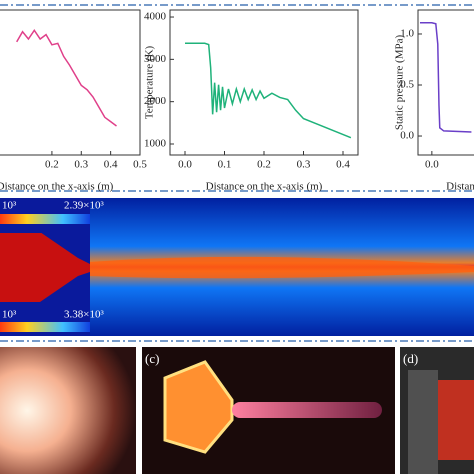  Describe the element at coordinates (150, 82) in the screenshot. I see `y-axis-label: Temperature (K)` at that location.